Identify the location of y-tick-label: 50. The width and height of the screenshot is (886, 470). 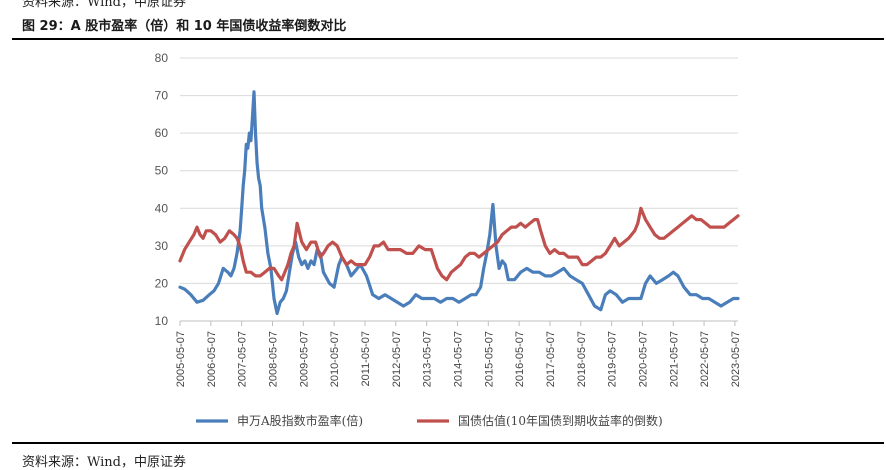
(162, 171).